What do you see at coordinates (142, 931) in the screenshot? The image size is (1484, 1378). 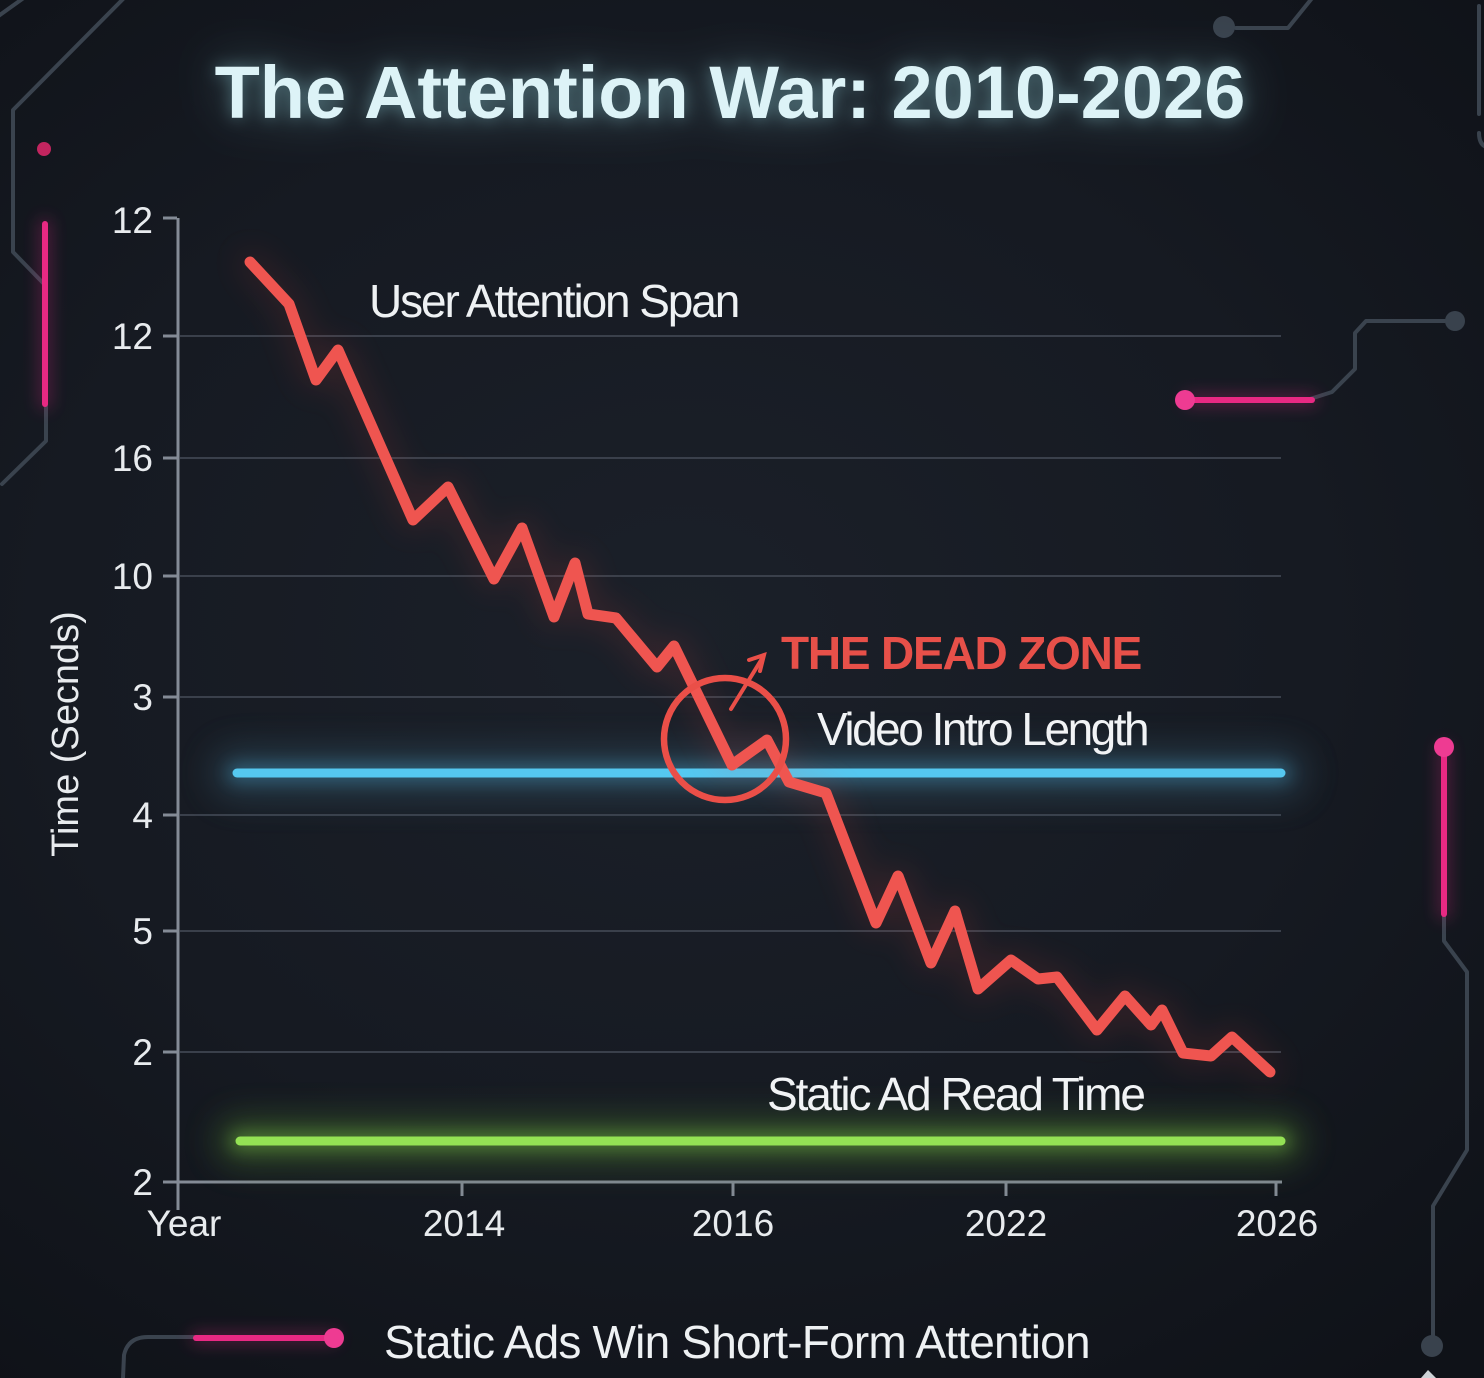 I see `svg-text: 5` at bounding box center [142, 931].